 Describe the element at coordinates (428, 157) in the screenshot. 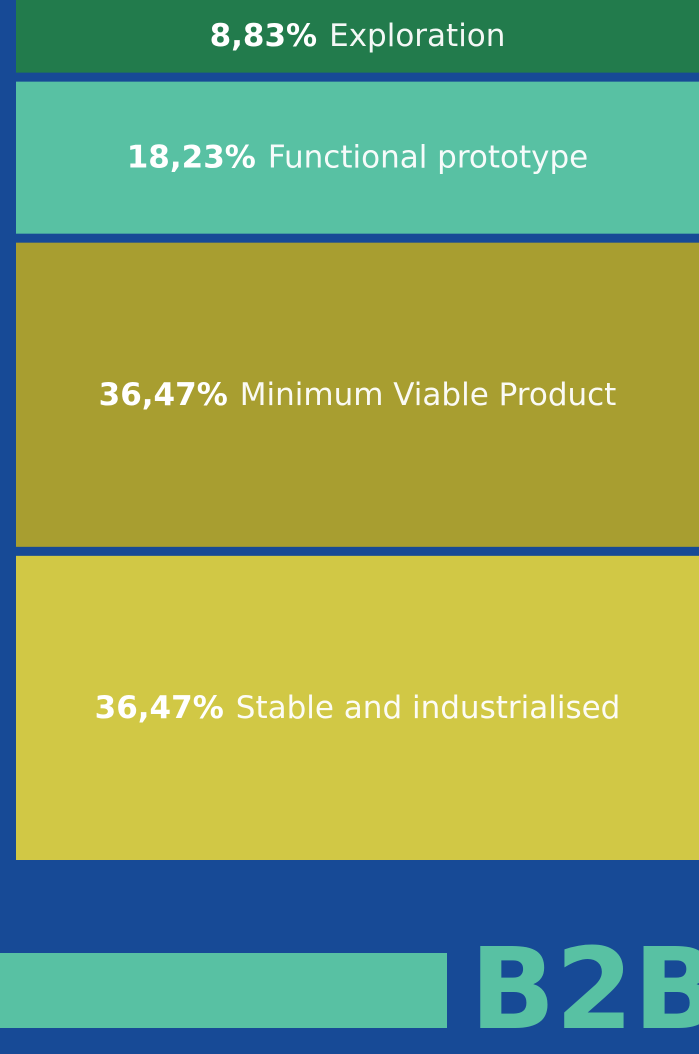

I see `segment-name: Functional prototype` at that location.